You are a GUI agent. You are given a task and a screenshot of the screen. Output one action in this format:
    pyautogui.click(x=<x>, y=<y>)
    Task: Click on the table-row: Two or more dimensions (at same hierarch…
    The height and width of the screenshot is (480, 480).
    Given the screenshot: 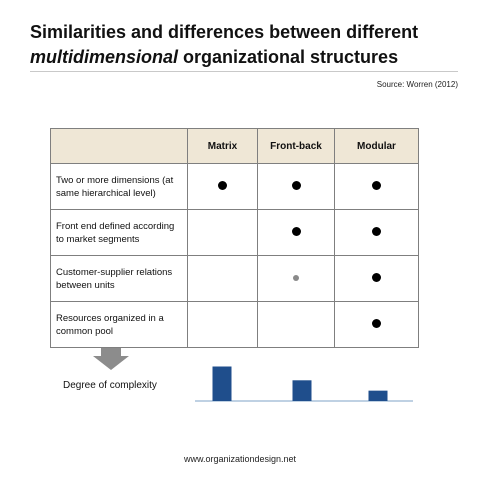 What is the action you would take?
    pyautogui.click(x=234, y=186)
    